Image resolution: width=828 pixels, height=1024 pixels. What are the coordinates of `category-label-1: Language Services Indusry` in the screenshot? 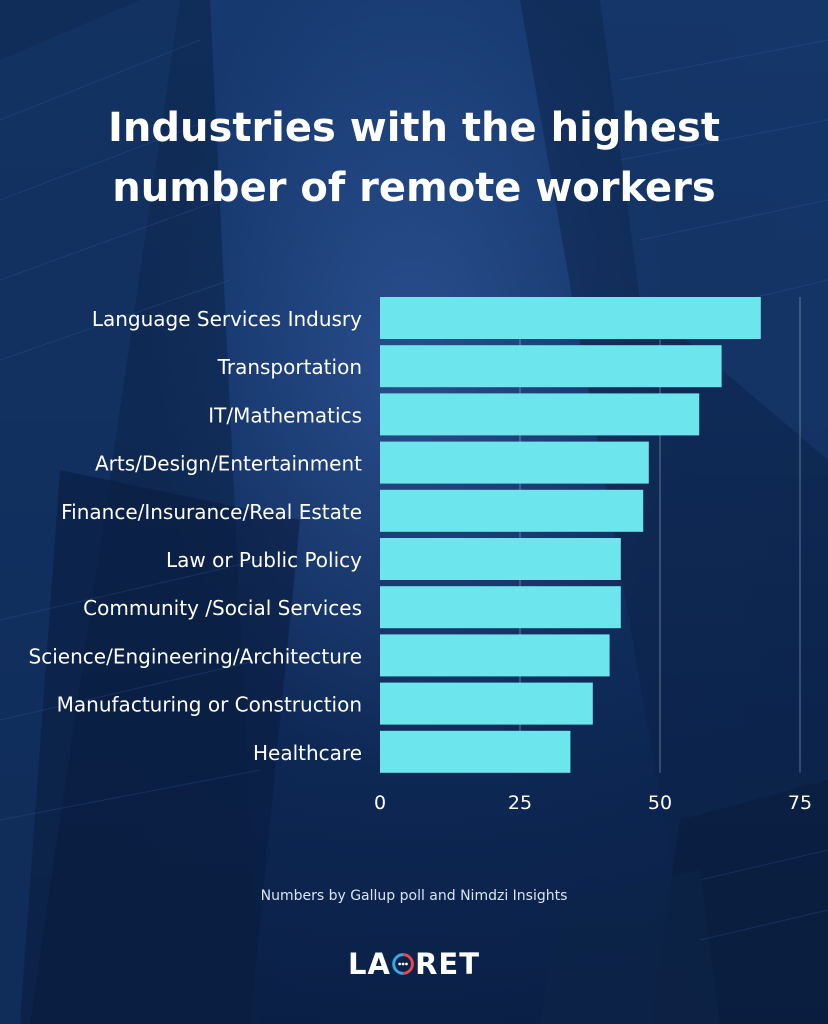 It's located at (227, 319).